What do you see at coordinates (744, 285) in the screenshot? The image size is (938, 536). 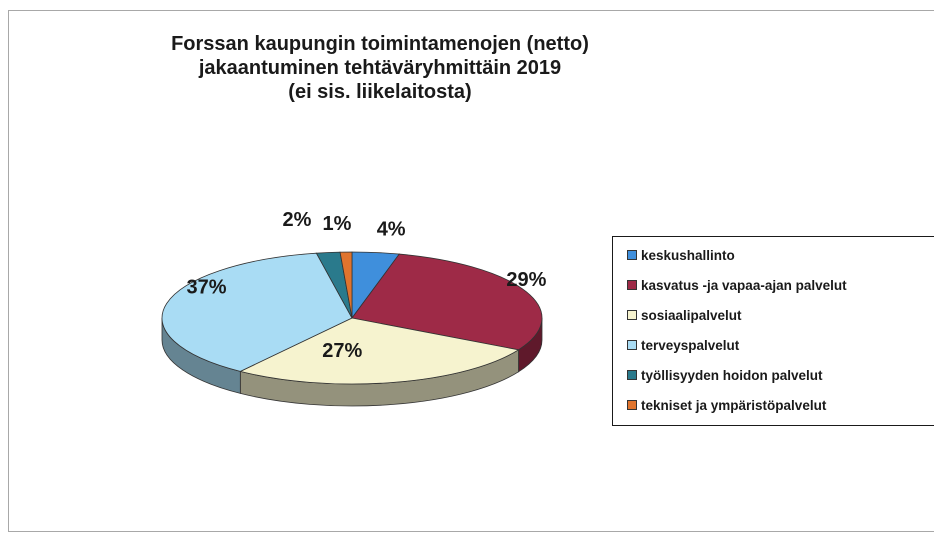 I see `legend-label: kasvatus -ja vapaa-ajan palvelut` at bounding box center [744, 285].